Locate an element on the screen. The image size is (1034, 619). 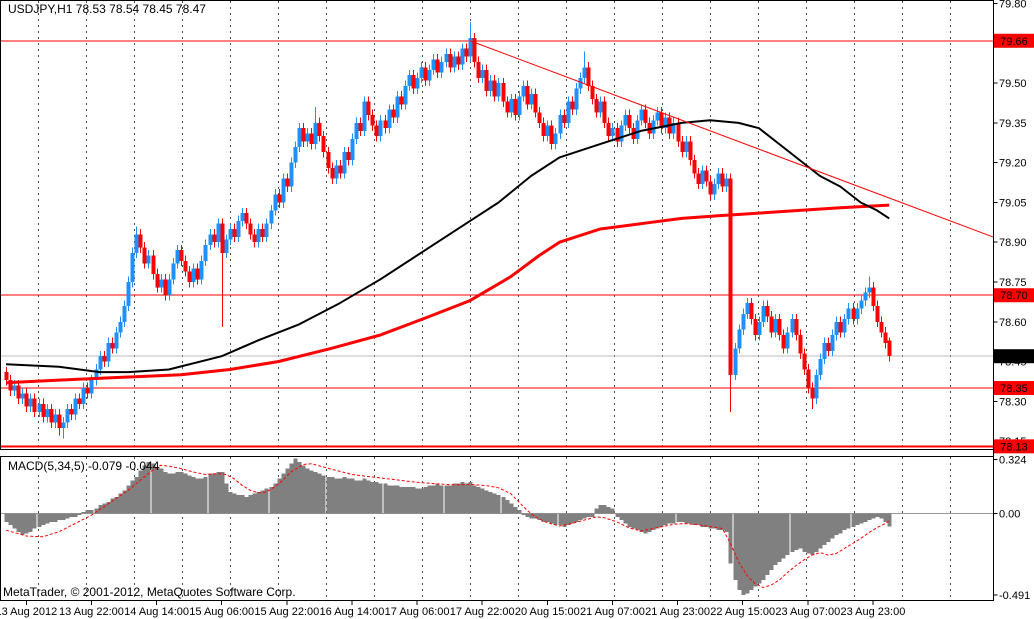
time-axis-label: 17 Aug 22:00 is located at coordinates (482, 612).